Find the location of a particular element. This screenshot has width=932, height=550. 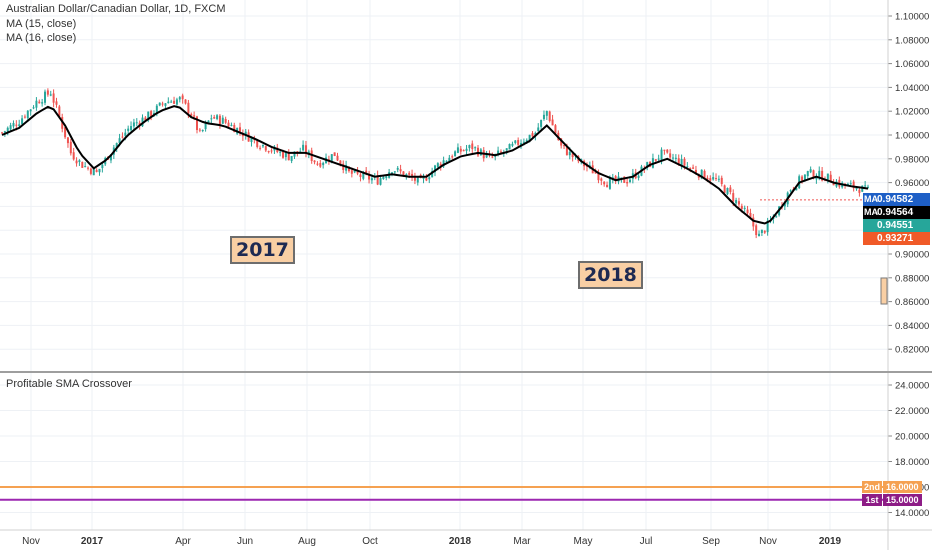

year-annotation-2018: 2018 is located at coordinates (610, 275).